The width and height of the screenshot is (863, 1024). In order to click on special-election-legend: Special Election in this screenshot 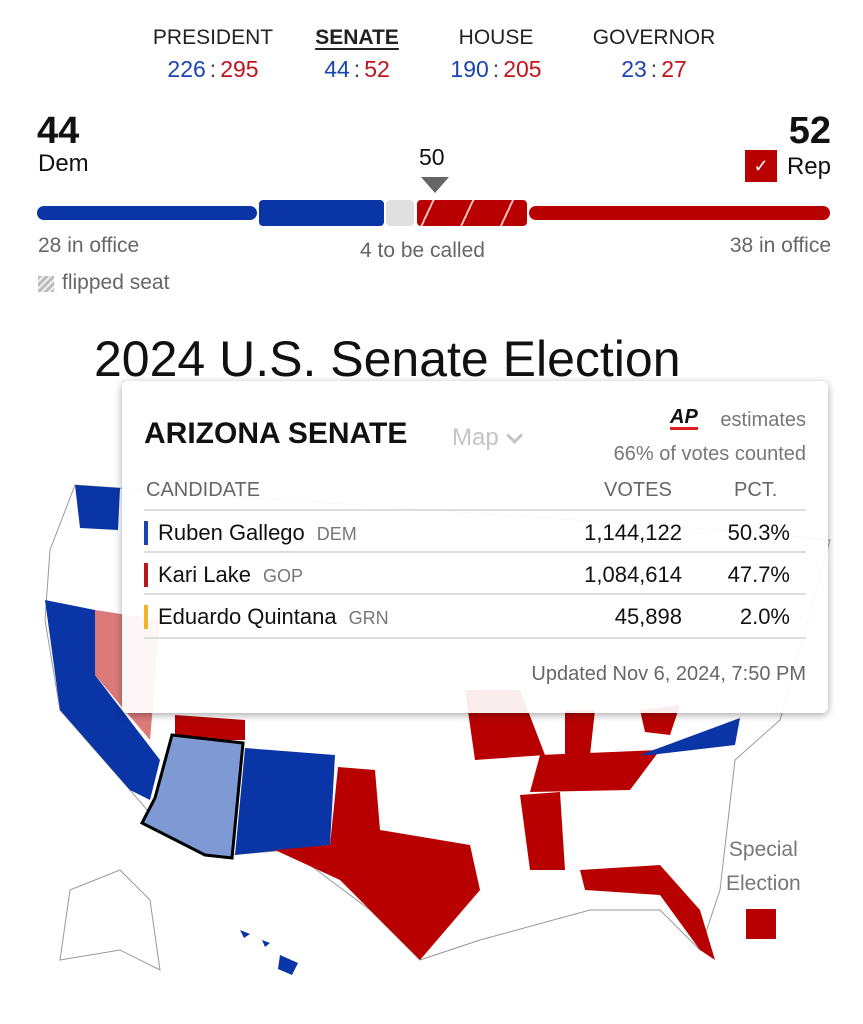, I will do `click(763, 867)`.